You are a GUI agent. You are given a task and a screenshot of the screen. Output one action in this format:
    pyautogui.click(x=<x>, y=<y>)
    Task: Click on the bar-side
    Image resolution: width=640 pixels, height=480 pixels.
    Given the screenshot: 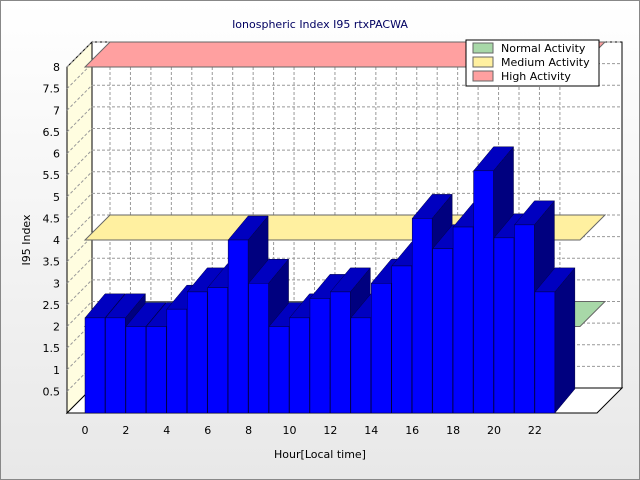 What is the action you would take?
    pyautogui.click(x=565, y=340)
    